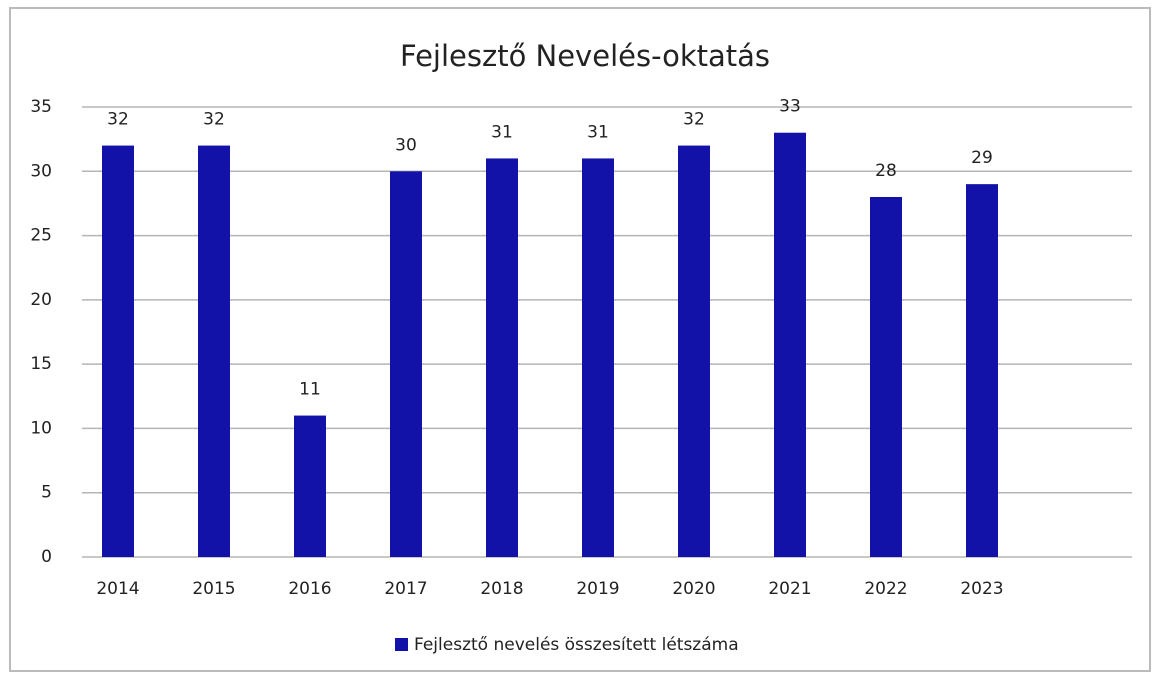 Image resolution: width=1159 pixels, height=679 pixels. What do you see at coordinates (213, 589) in the screenshot?
I see `x-tick-label: 2015` at bounding box center [213, 589].